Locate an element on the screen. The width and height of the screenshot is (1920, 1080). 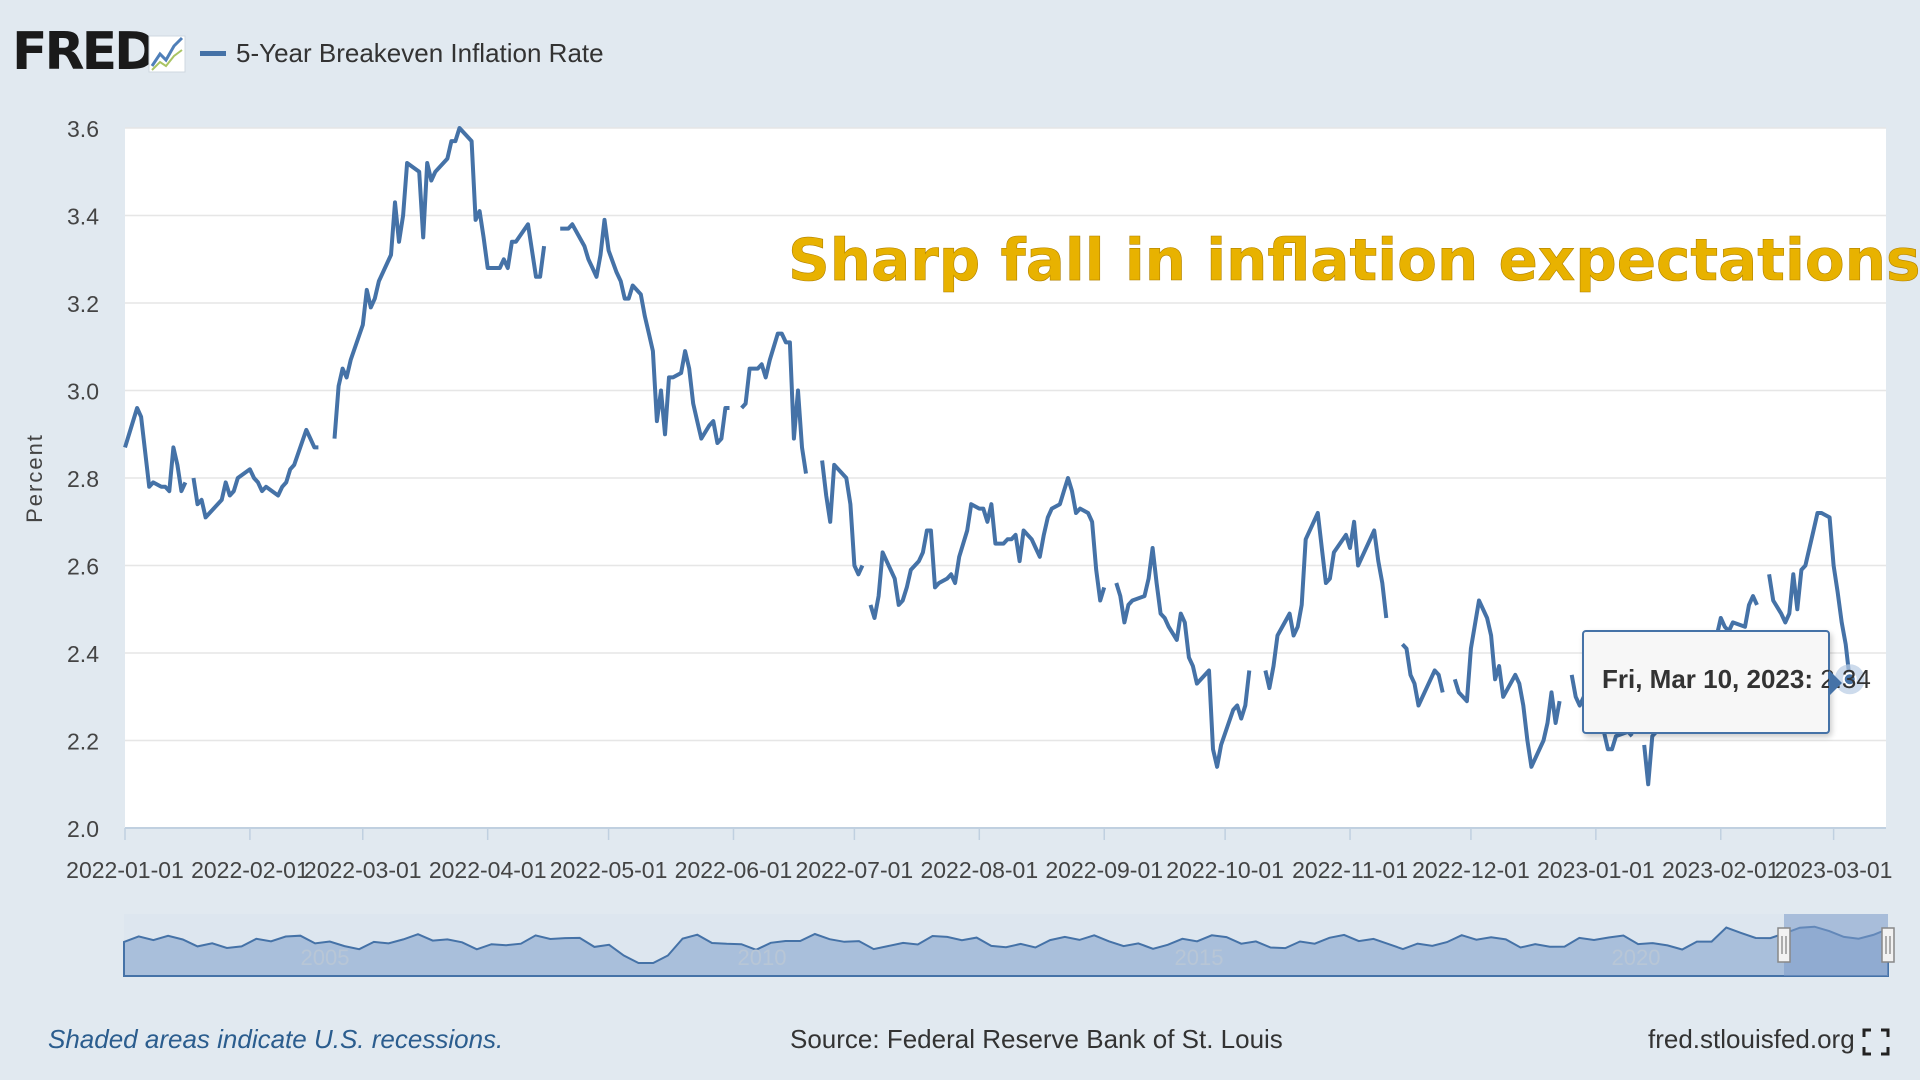
y-tick-label: 3.6 is located at coordinates (83, 129).